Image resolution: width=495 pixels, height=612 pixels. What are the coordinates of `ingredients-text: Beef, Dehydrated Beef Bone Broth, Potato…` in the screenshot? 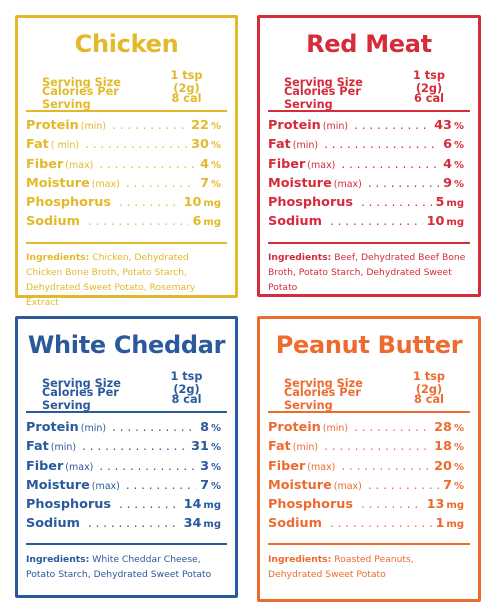 It's located at (367, 272).